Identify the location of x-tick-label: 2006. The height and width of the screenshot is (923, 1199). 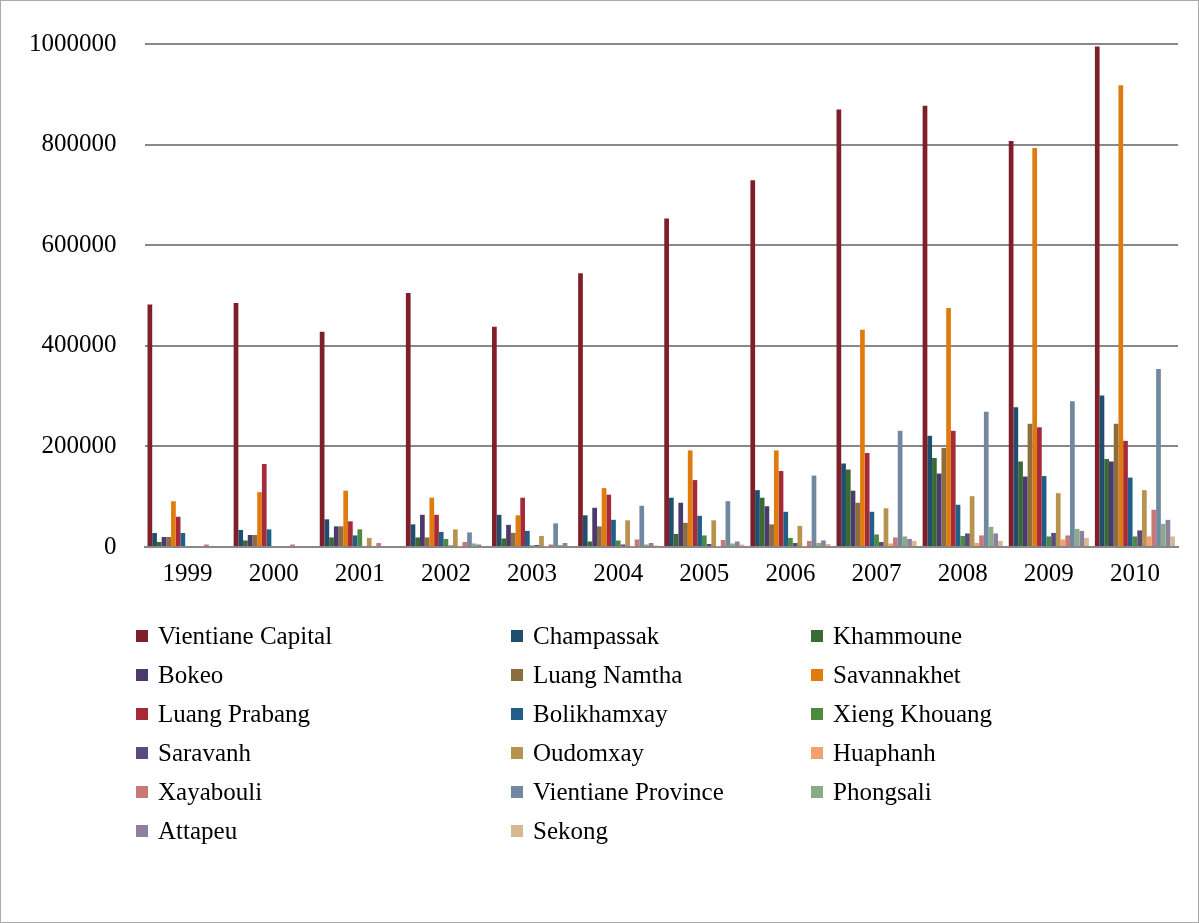
(790, 572).